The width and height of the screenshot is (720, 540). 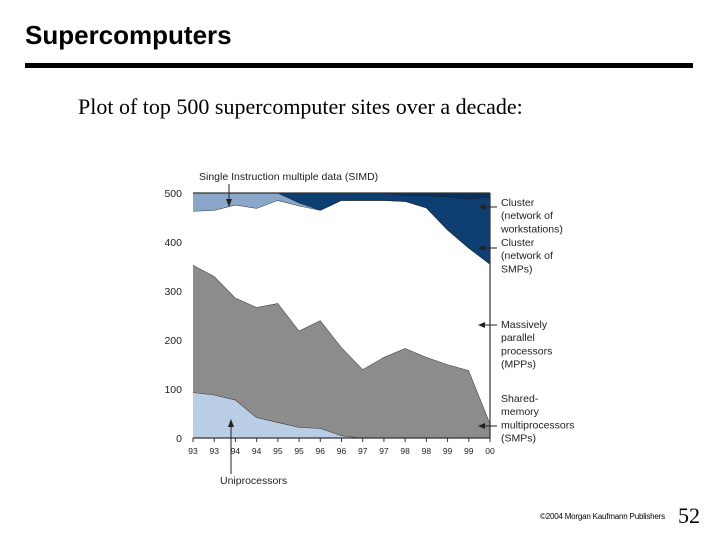 What do you see at coordinates (689, 515) in the screenshot?
I see `page-number: 52` at bounding box center [689, 515].